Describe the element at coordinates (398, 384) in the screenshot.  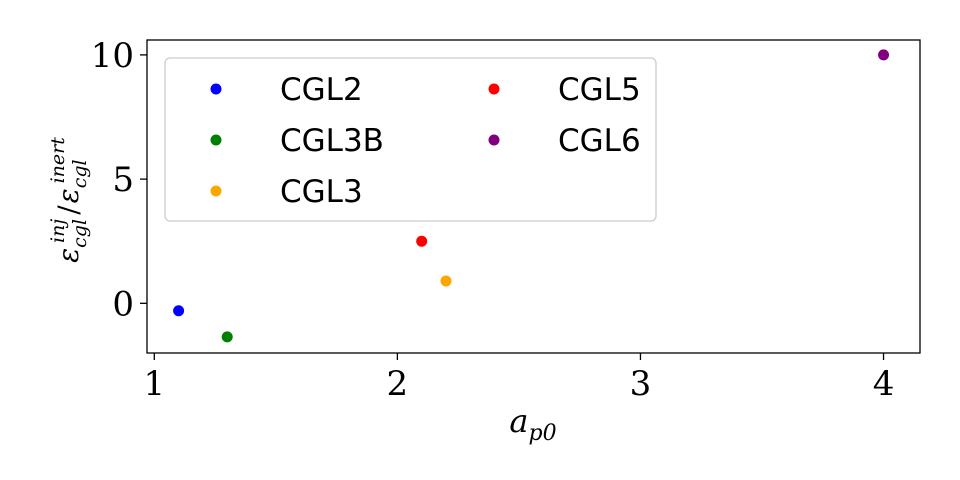
I see `x-tick-label: 2` at that location.